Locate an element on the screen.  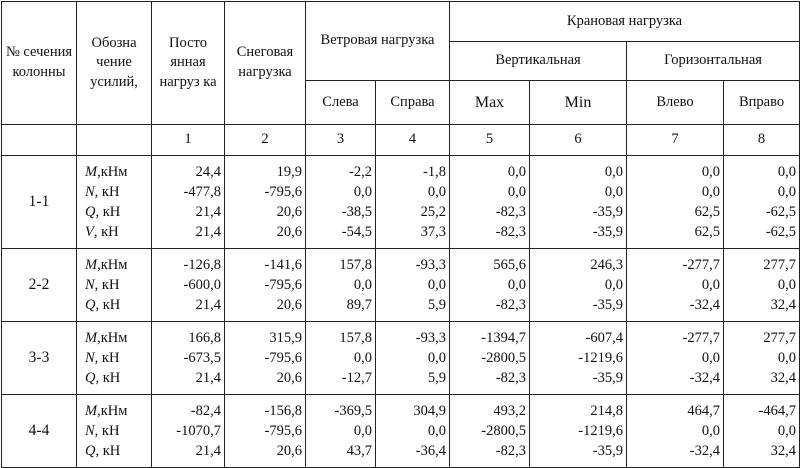
values-cell: -1394,7 -2800,5 -82,3 is located at coordinates (490, 358).